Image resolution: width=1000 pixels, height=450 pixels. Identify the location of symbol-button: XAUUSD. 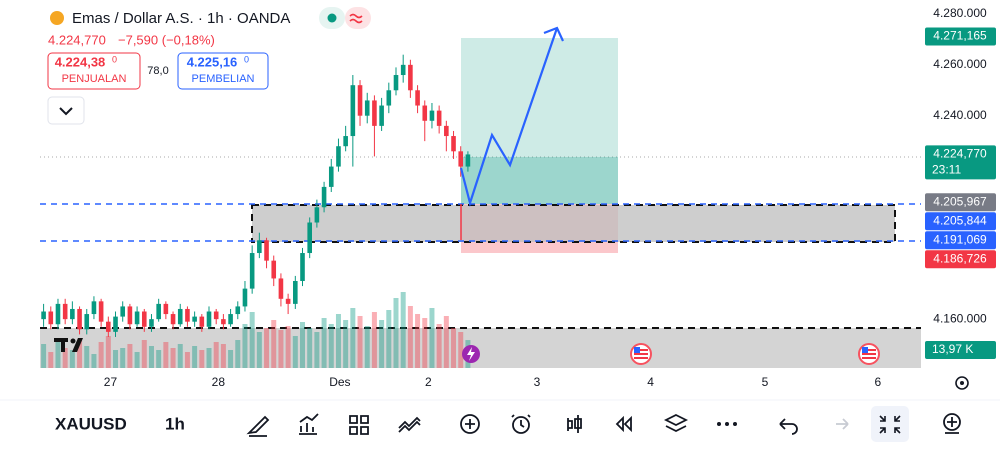
(91, 423).